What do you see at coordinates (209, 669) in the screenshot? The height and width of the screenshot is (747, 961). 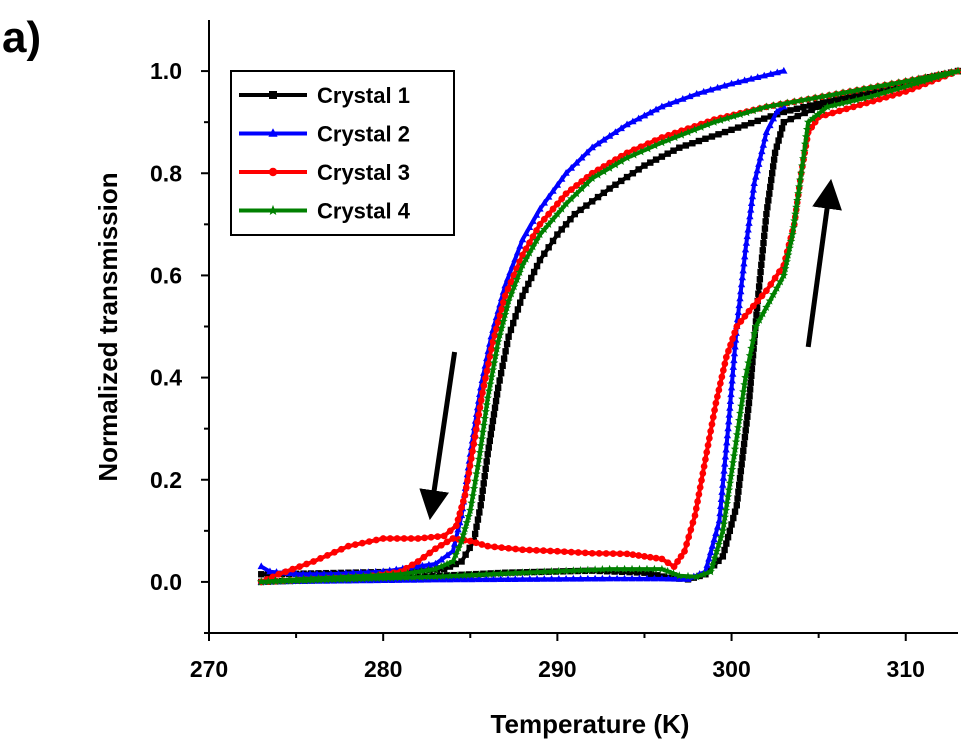 I see `x-tick-label: 270` at bounding box center [209, 669].